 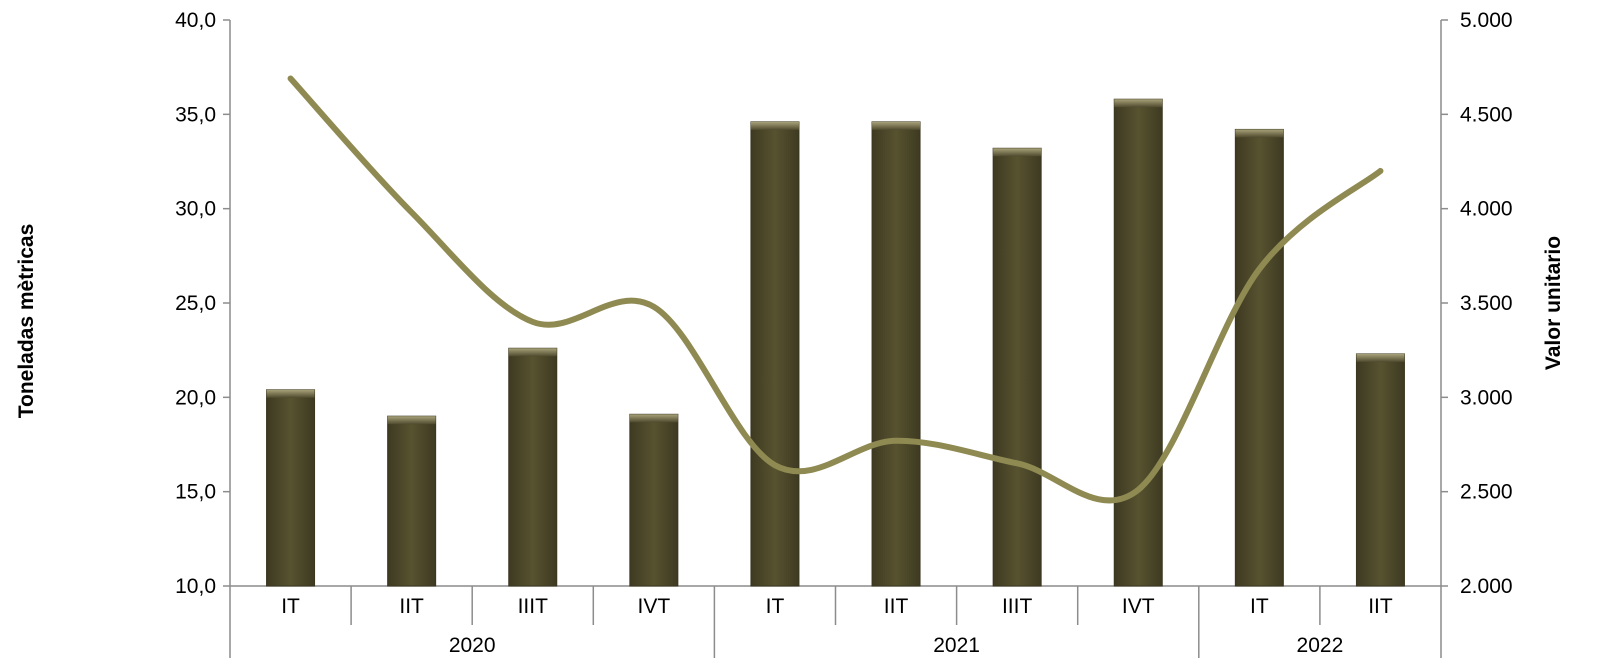 What do you see at coordinates (195, 492) in the screenshot?
I see `y-tick-label: 15,0` at bounding box center [195, 492].